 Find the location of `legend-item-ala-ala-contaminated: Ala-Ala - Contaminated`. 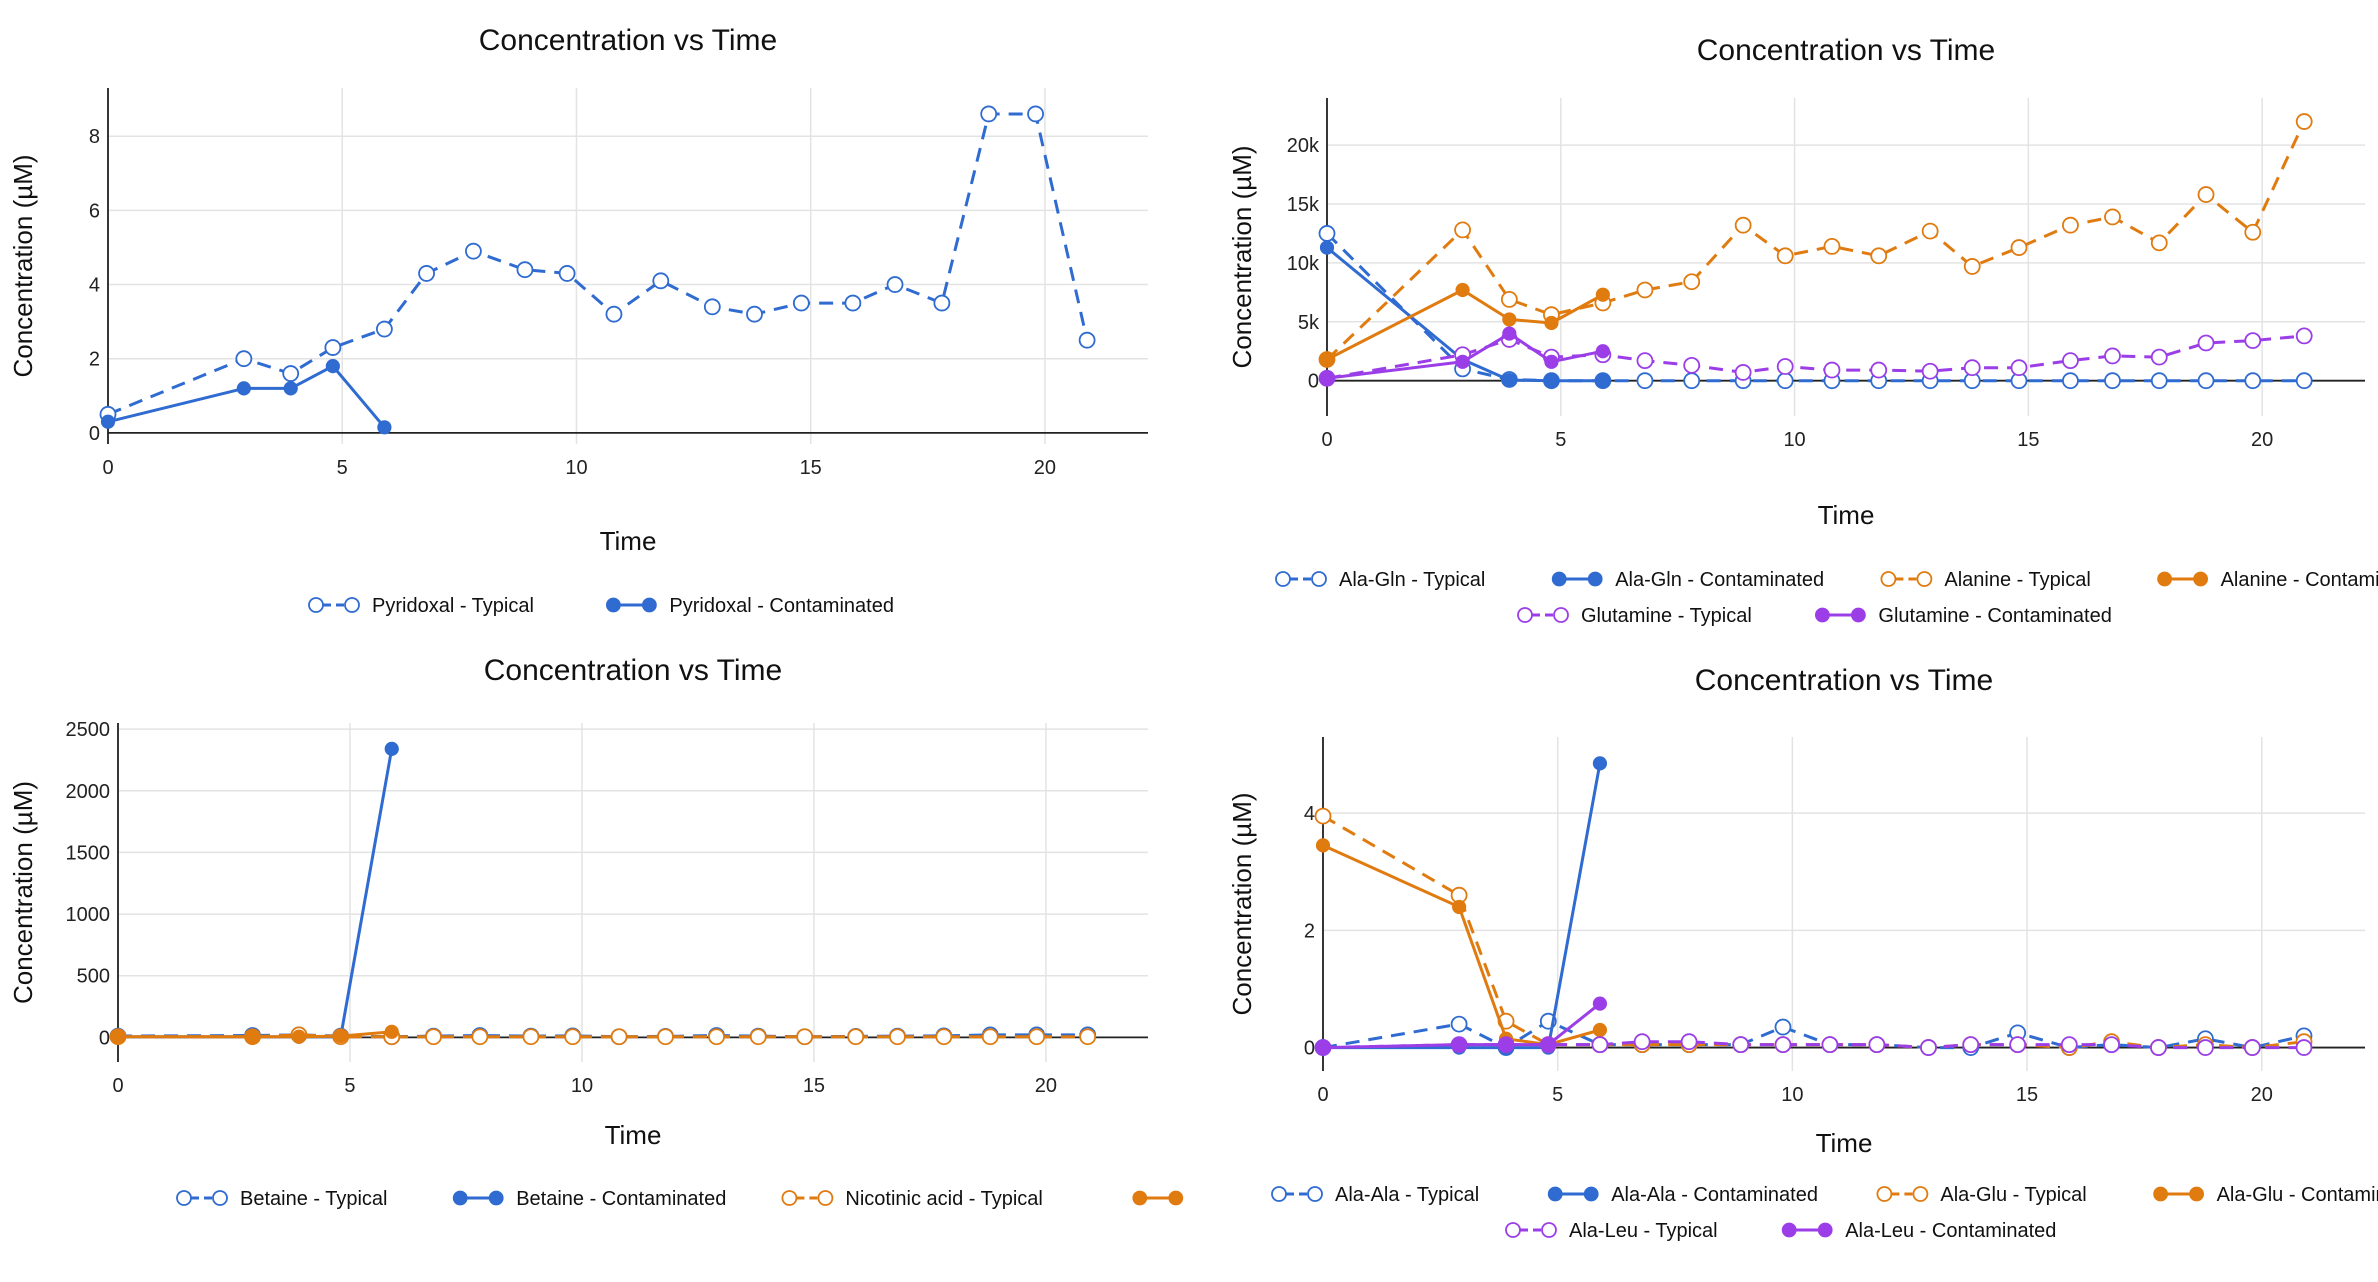

legend-item-ala-ala-contaminated: Ala-Ala - Contaminated is located at coordinates (1682, 1195).